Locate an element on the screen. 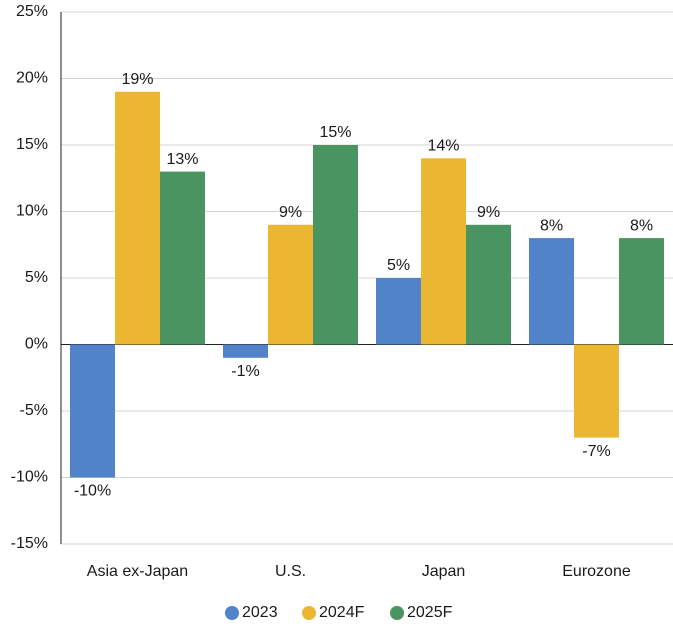 This screenshot has height=627, width=673. legend-label: 2023 is located at coordinates (260, 612).